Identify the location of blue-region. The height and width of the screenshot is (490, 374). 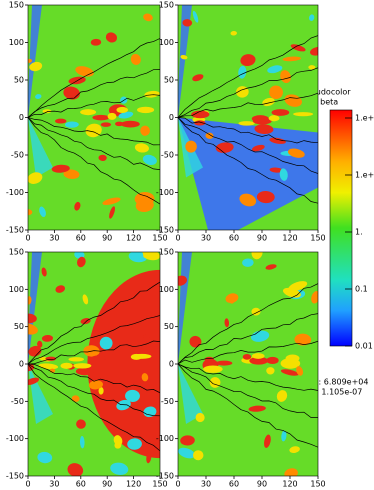
(248, 173).